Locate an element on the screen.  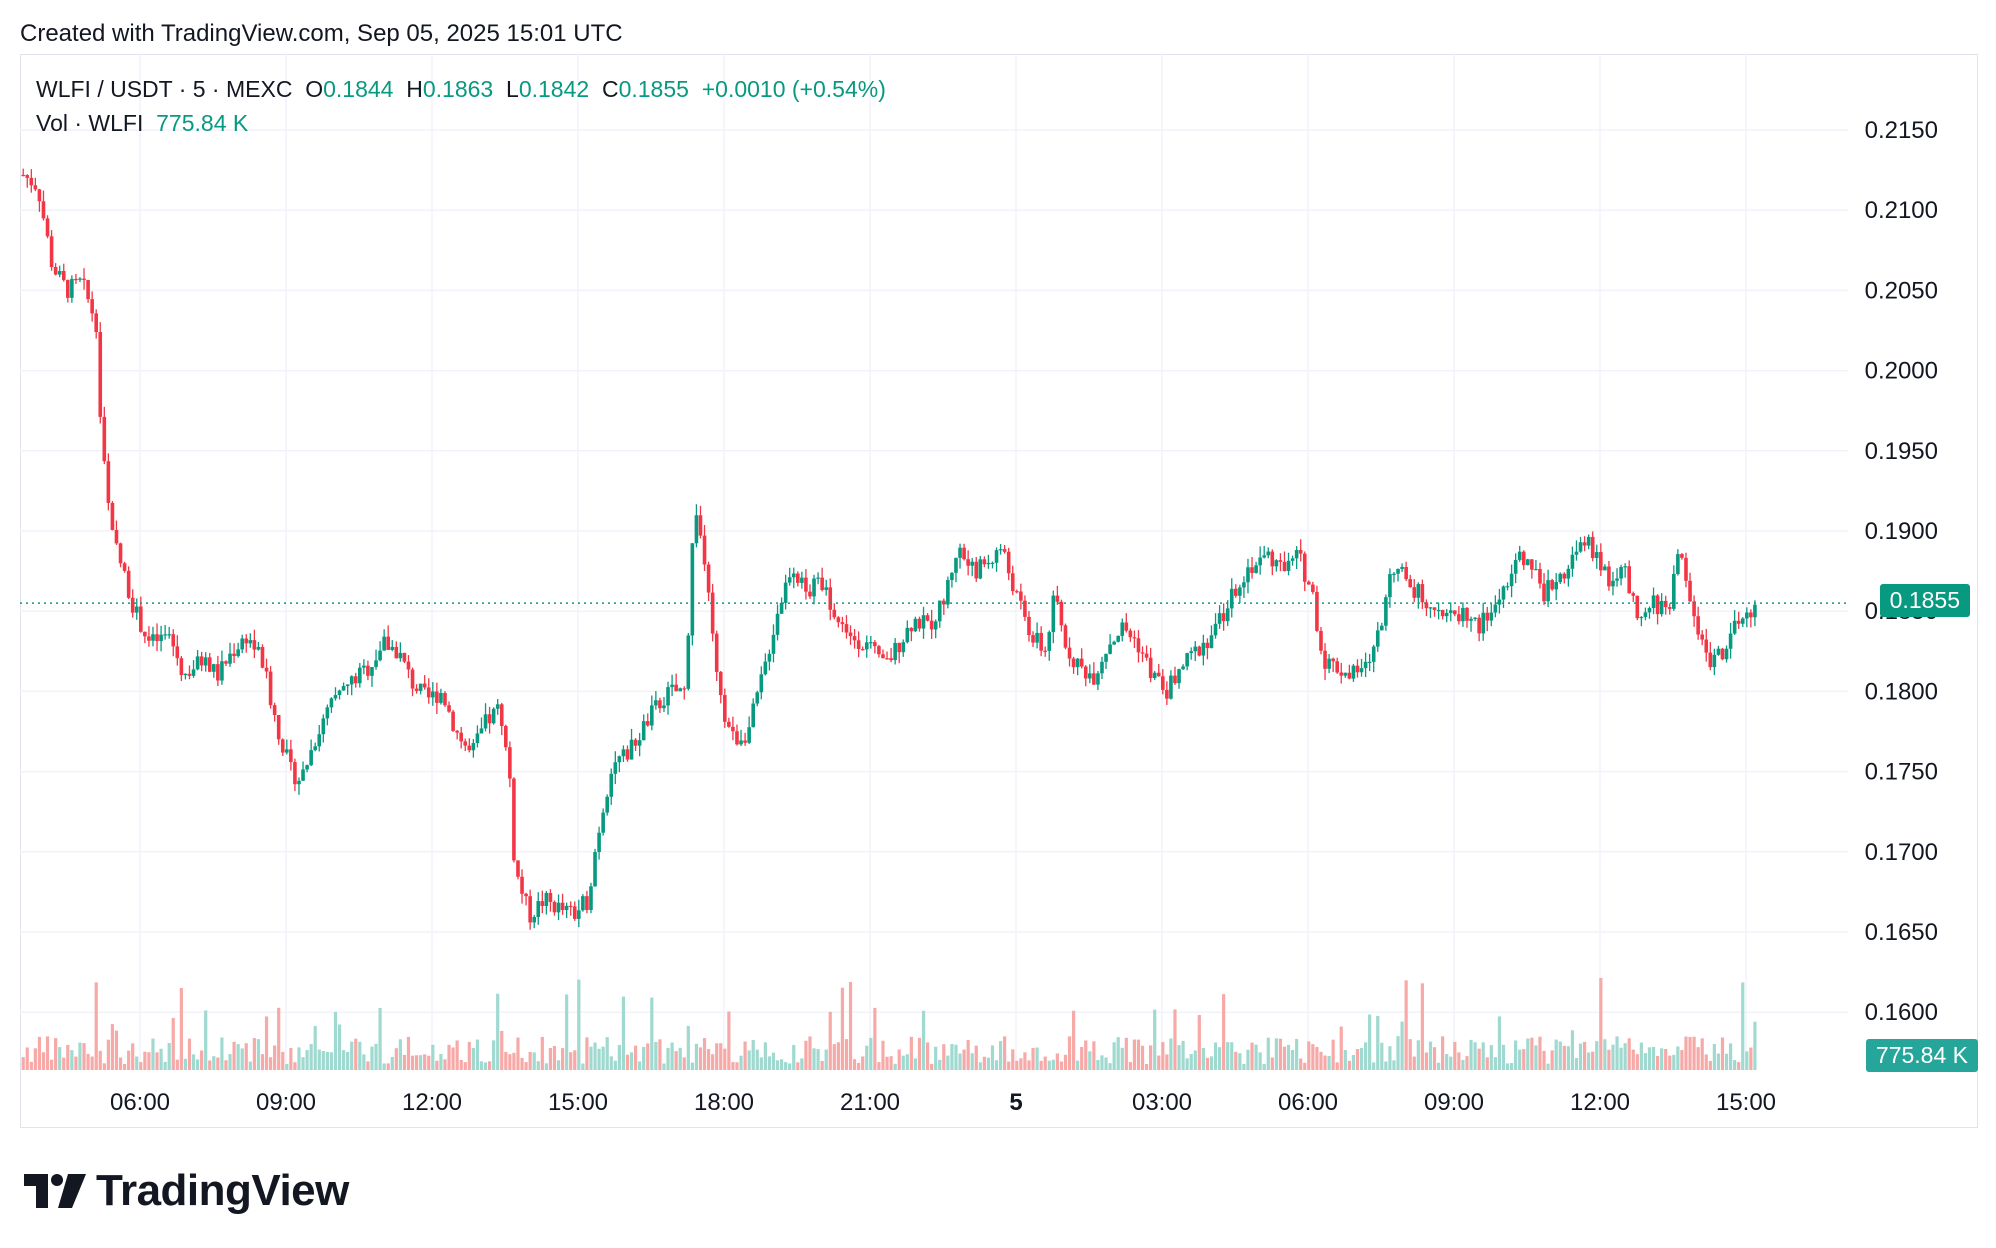
last-price-badge: 0.1855 is located at coordinates (1924, 600).